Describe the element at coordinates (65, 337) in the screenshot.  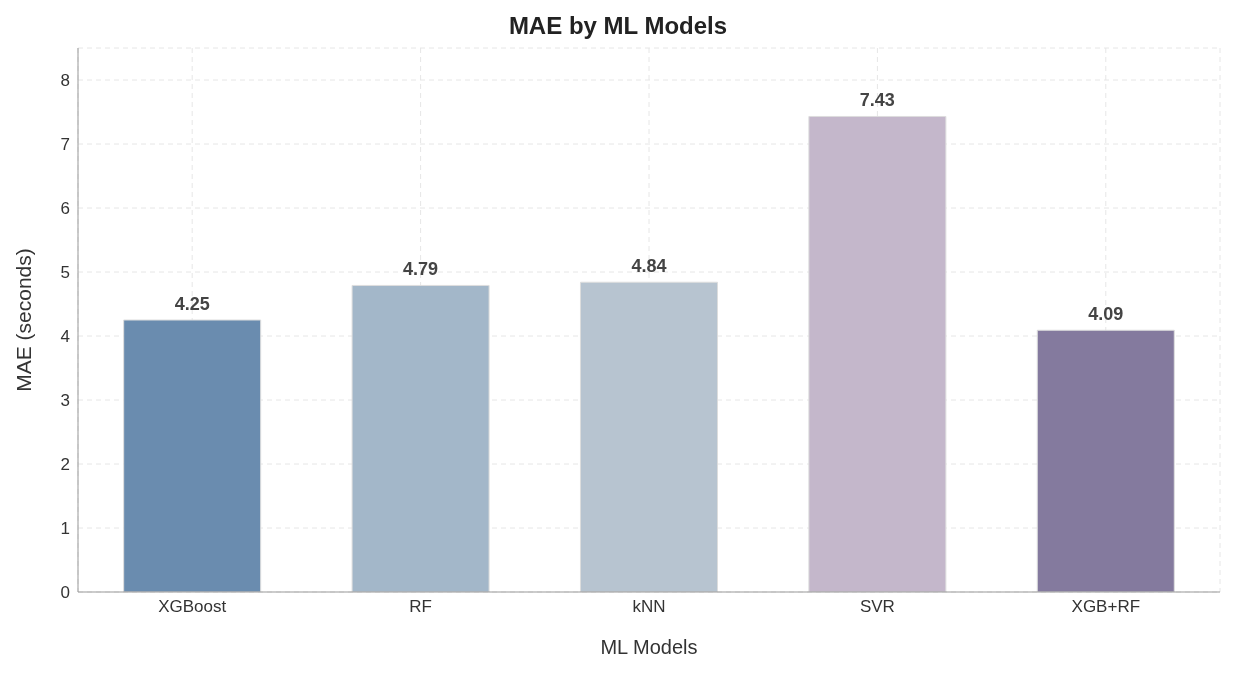
I see `y-tick-label: 4` at that location.